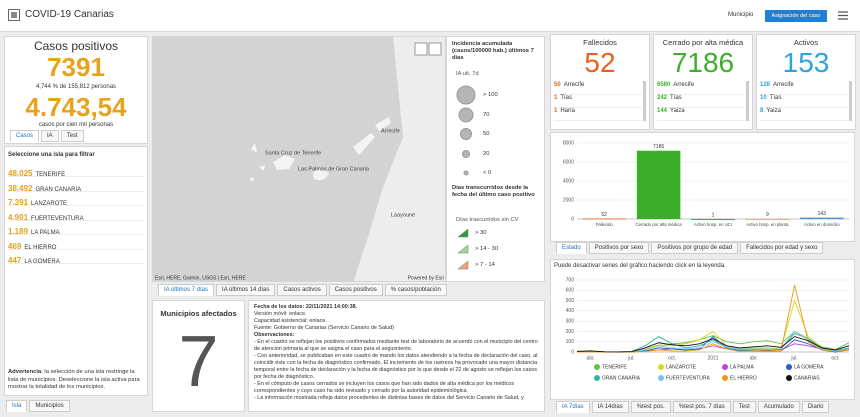 The width and height of the screenshot is (860, 417). Describe the element at coordinates (198, 313) in the screenshot. I see `municipalities-title: Municipios afectados` at that location.